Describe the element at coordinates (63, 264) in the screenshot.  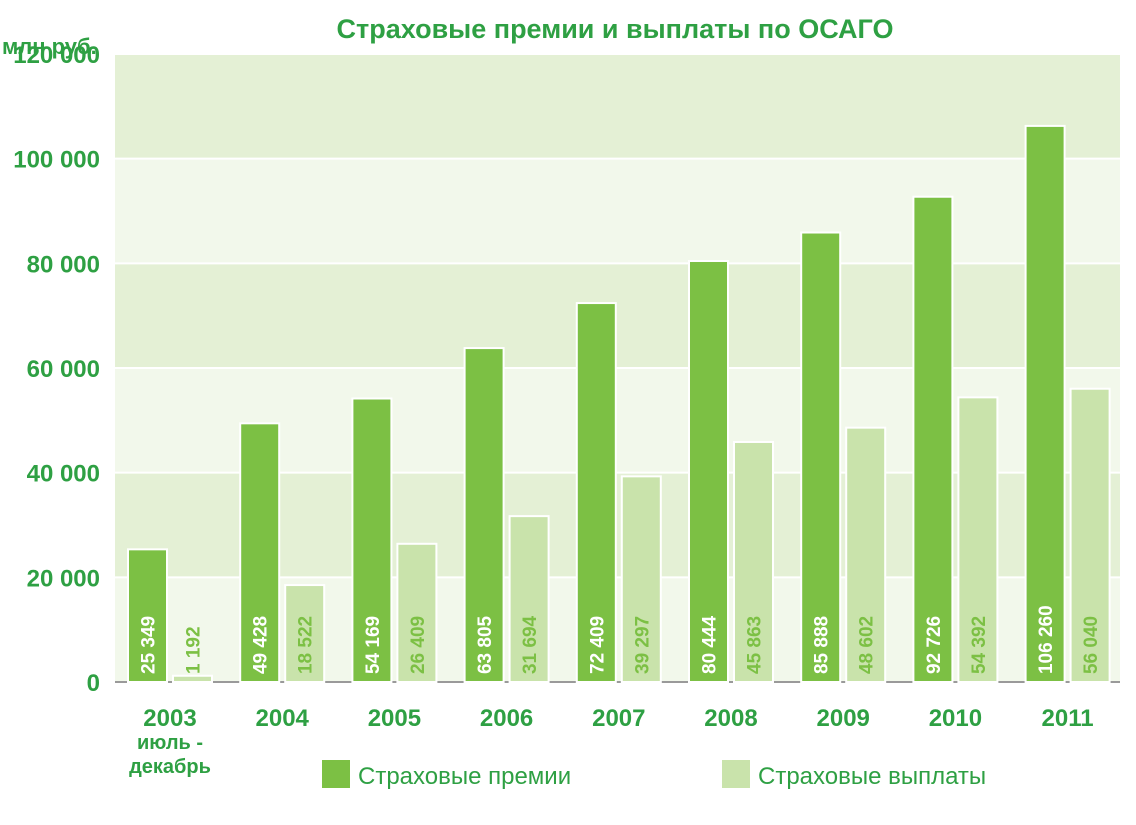
I see `y-tick-label: 80 000` at that location.